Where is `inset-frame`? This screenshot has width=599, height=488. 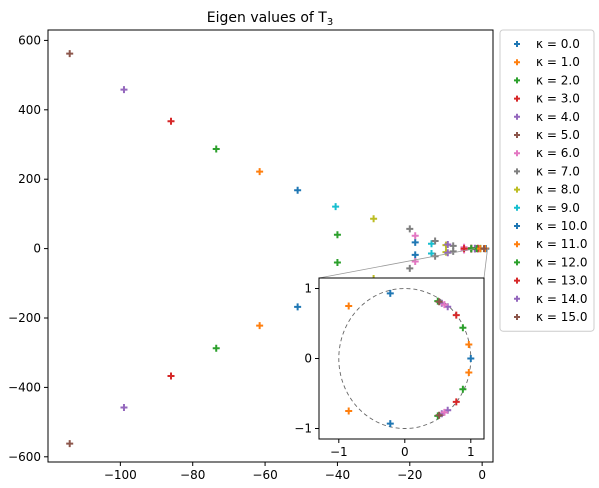 inset-frame is located at coordinates (401, 358).